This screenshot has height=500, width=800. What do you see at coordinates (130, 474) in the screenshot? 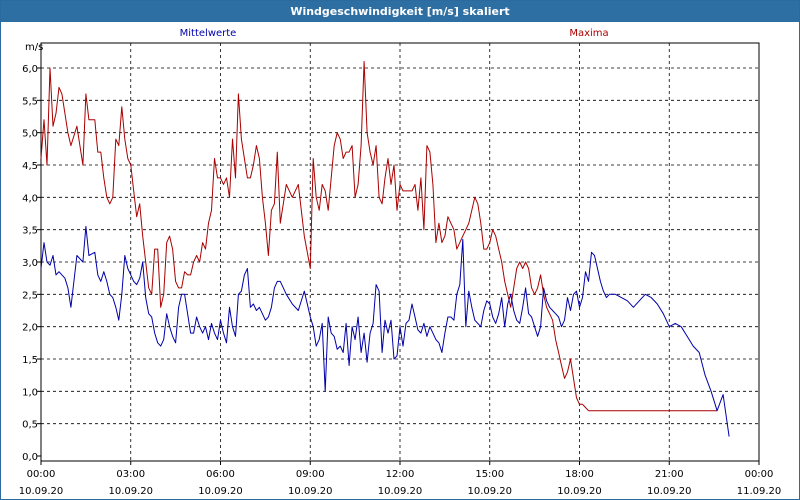
I see `x-tick-time-label: 03:00` at bounding box center [130, 474].